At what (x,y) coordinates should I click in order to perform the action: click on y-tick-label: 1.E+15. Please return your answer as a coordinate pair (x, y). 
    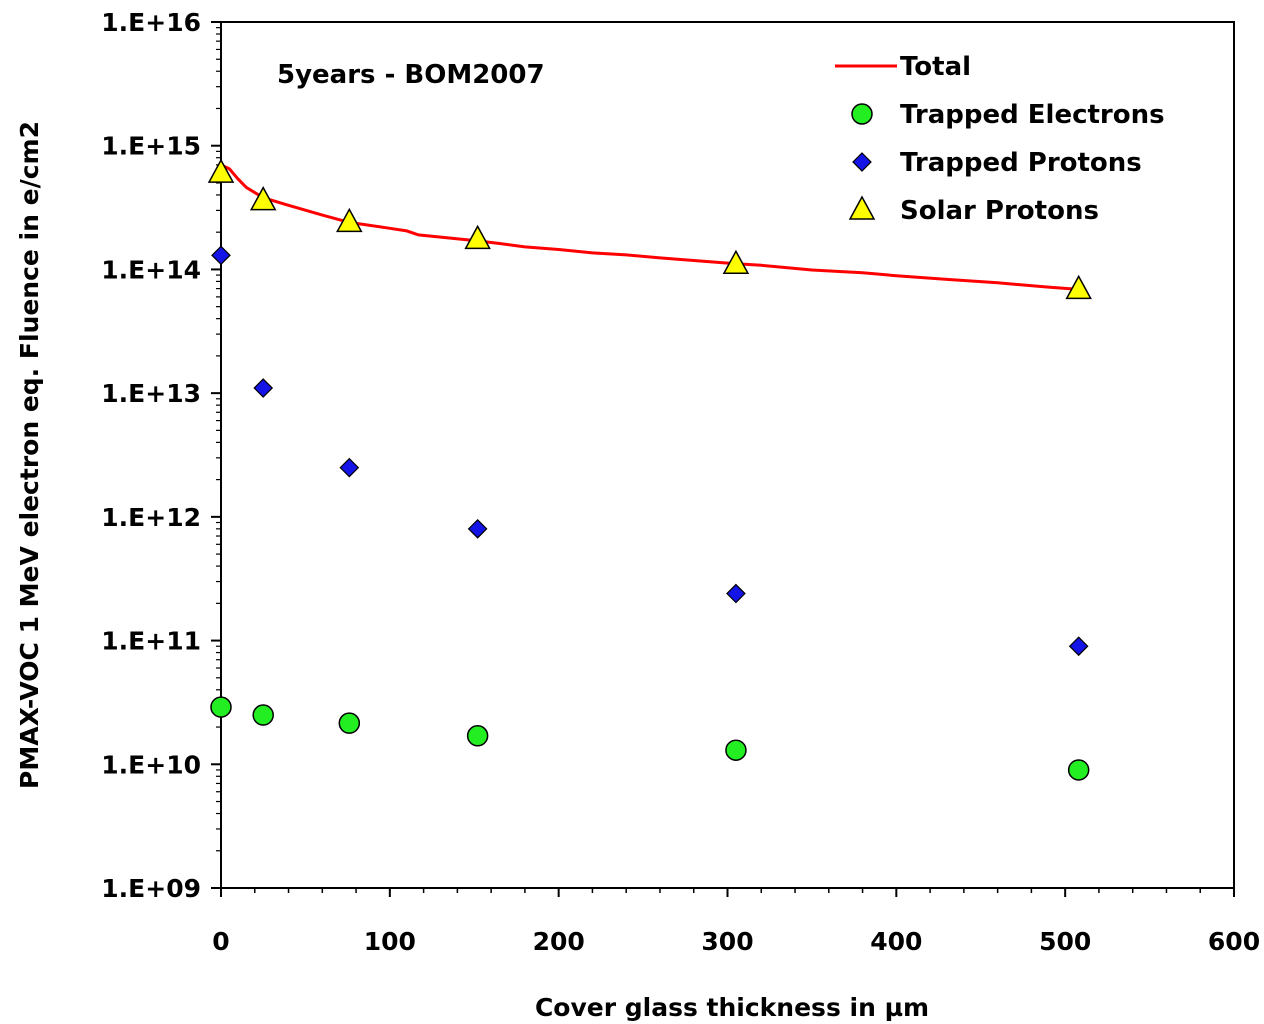
    Looking at the image, I should click on (151, 146).